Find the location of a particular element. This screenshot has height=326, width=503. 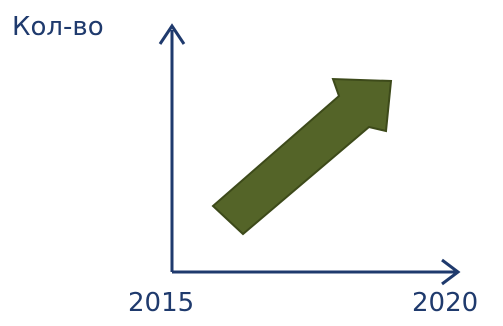

y-axis-arrowhead is located at coordinates (172, 34).